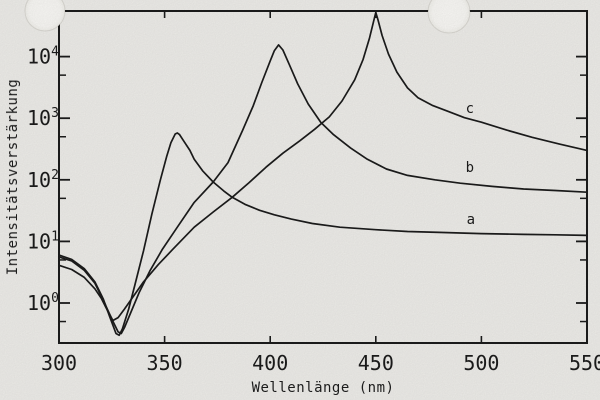  What do you see at coordinates (376, 363) in the screenshot?
I see `x-tick-label: 450` at bounding box center [376, 363].